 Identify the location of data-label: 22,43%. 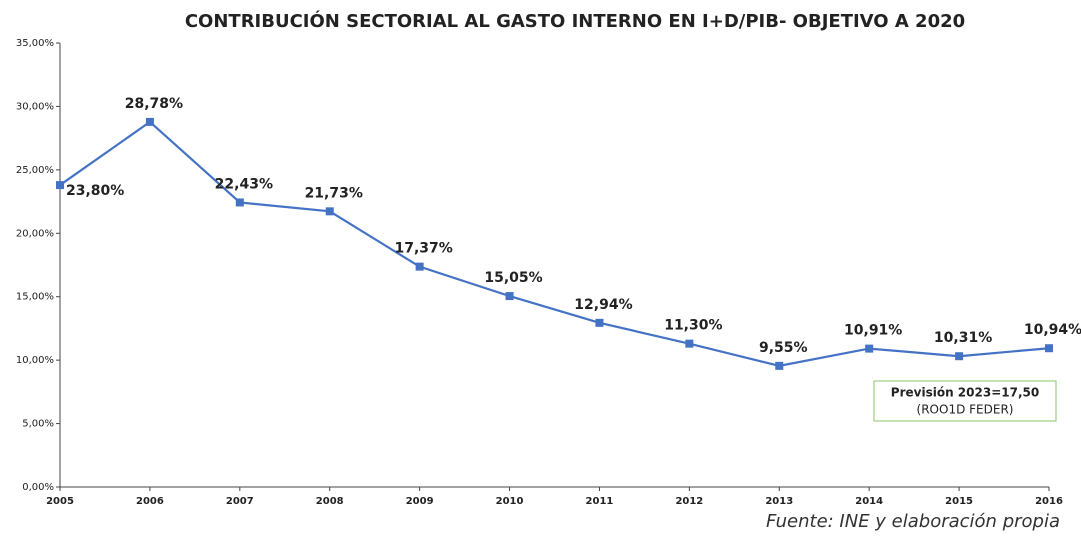
(244, 184).